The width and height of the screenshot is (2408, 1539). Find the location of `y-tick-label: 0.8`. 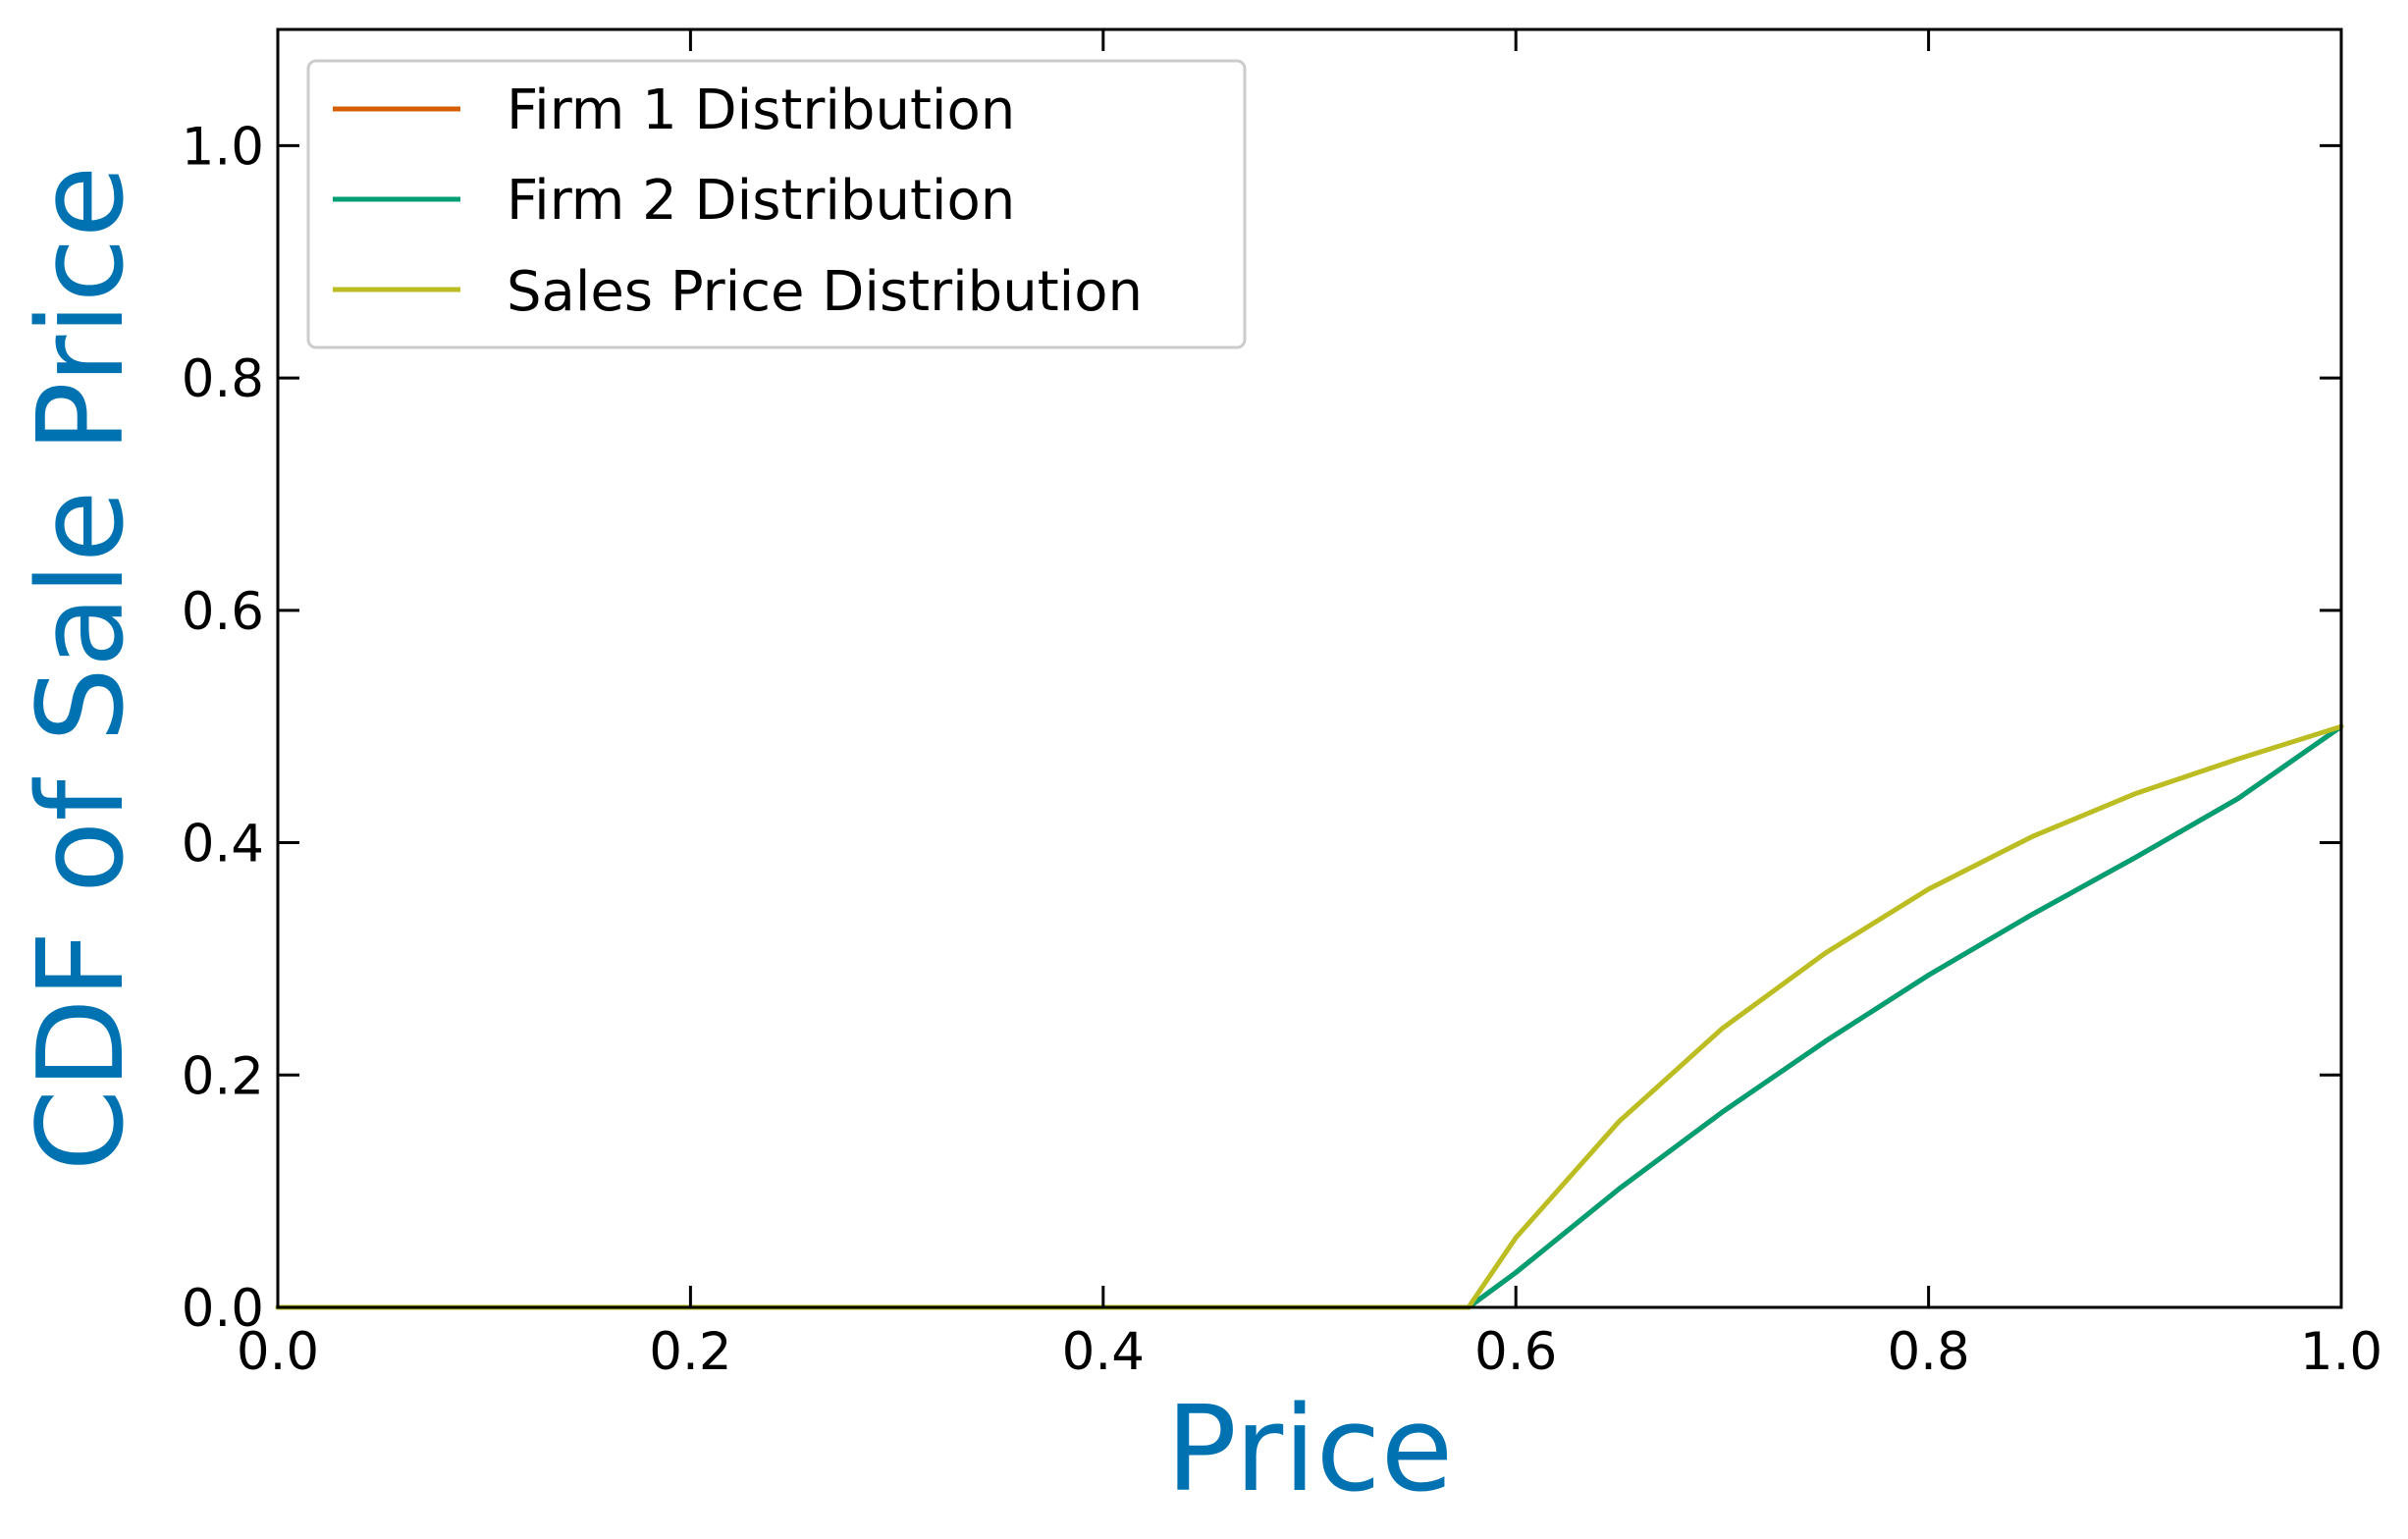

y-tick-label: 0.8 is located at coordinates (223, 379).